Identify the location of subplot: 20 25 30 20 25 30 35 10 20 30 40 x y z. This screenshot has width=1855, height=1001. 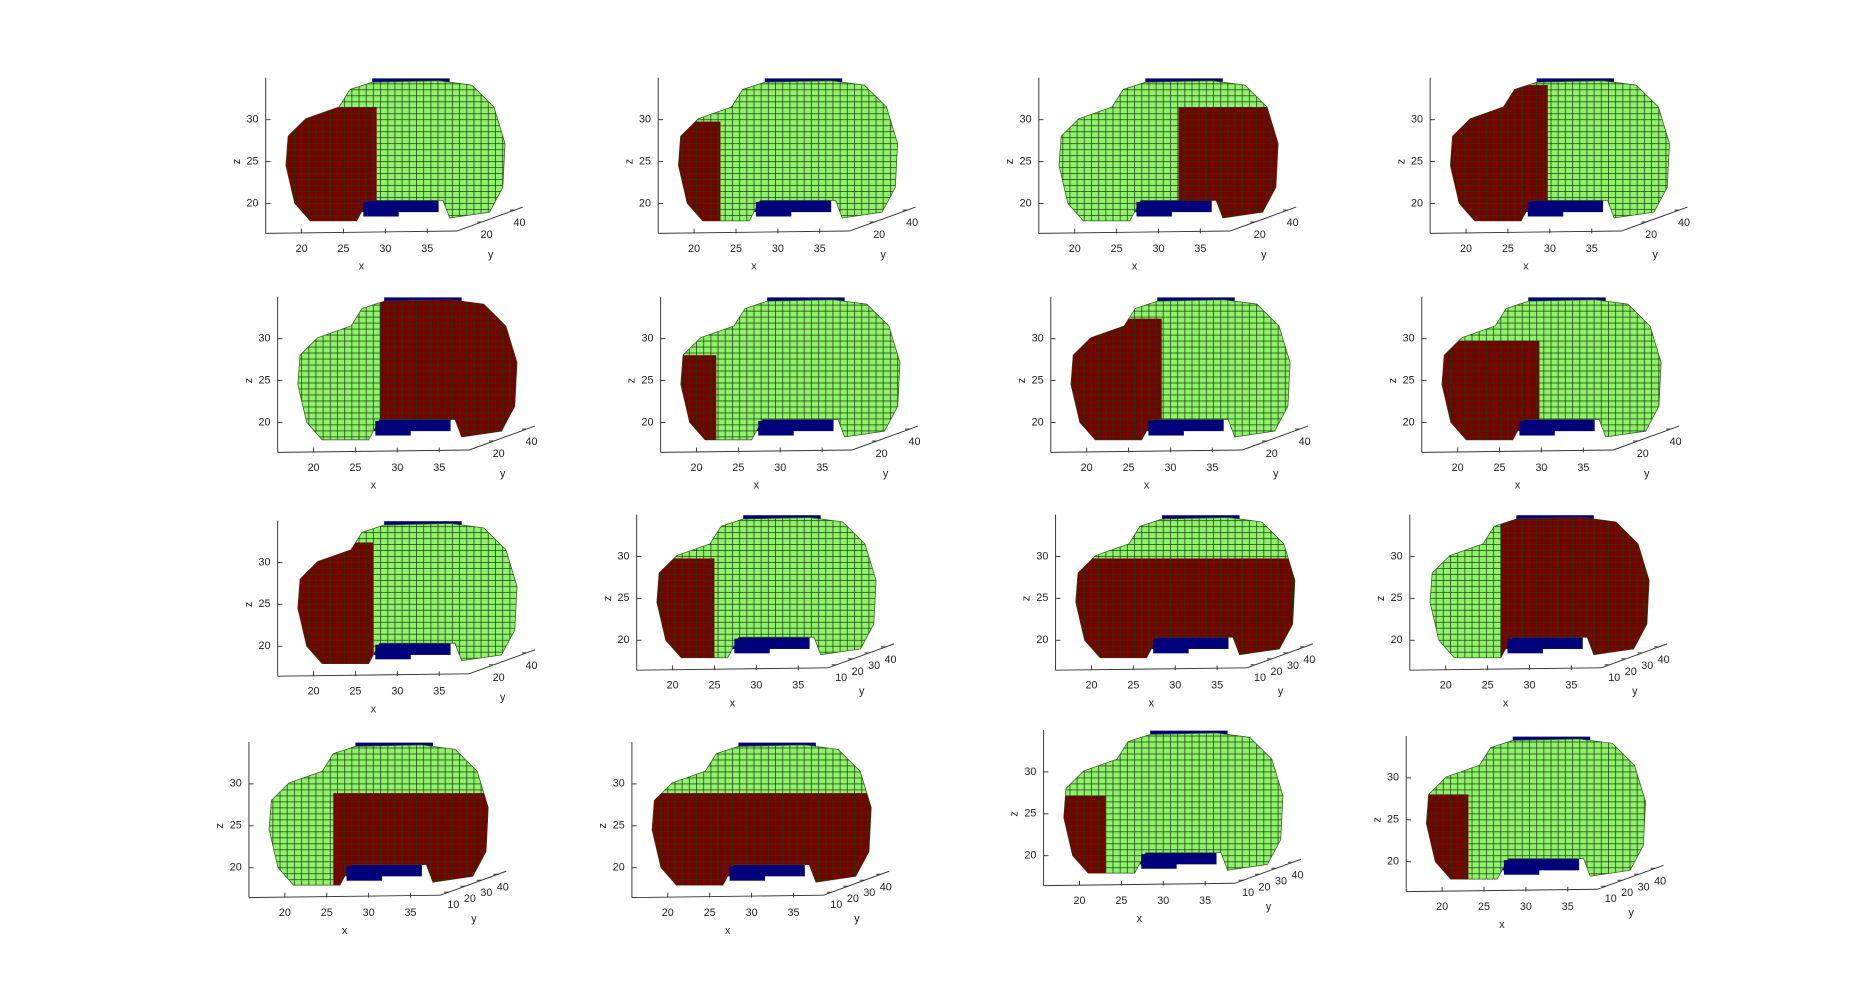
(1156, 827).